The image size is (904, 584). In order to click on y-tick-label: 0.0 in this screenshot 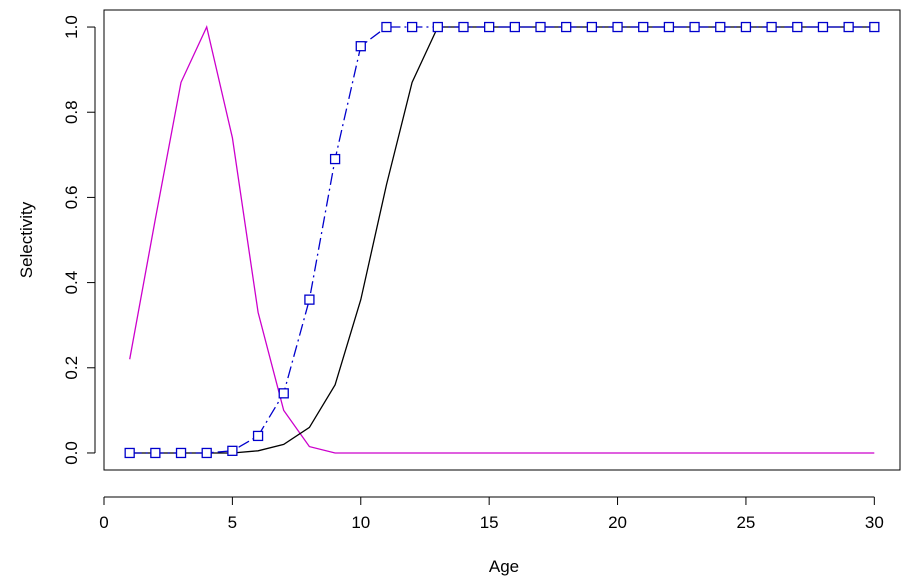, I will do `click(71, 453)`.